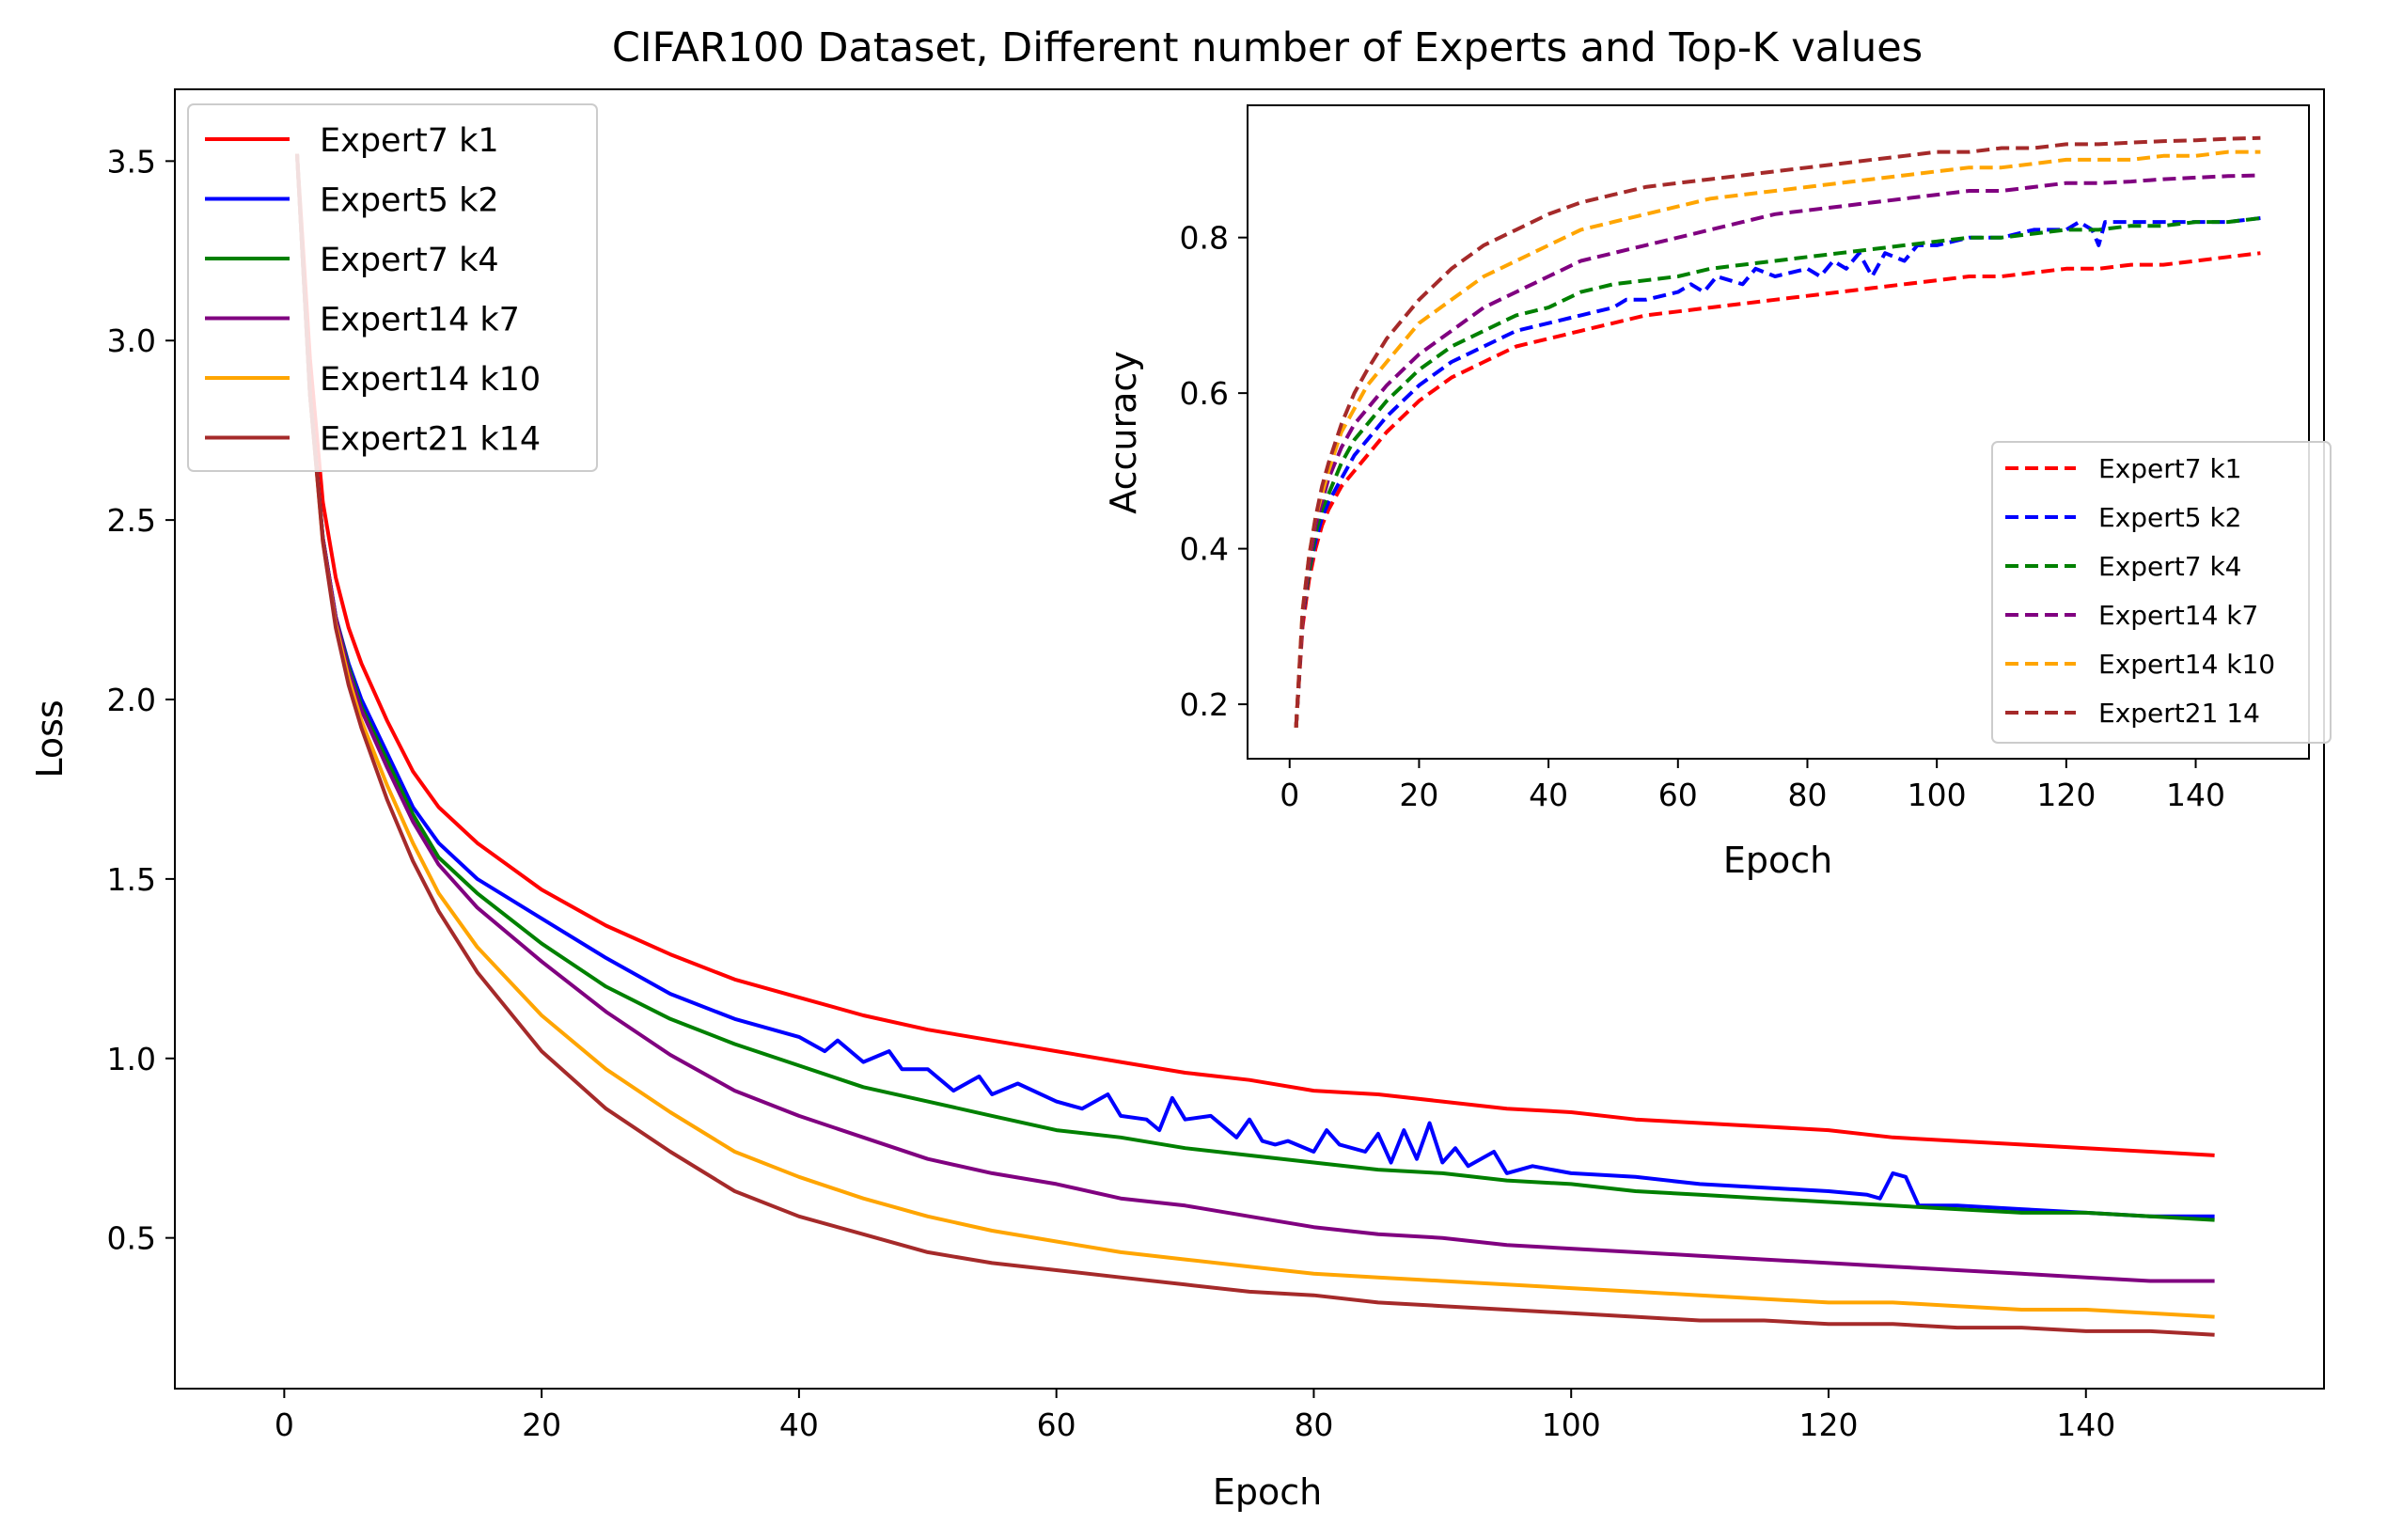 This screenshot has width=2387, height=1540. What do you see at coordinates (409, 201) in the screenshot?
I see `main-legend-label-2: Expert5 k2` at bounding box center [409, 201].